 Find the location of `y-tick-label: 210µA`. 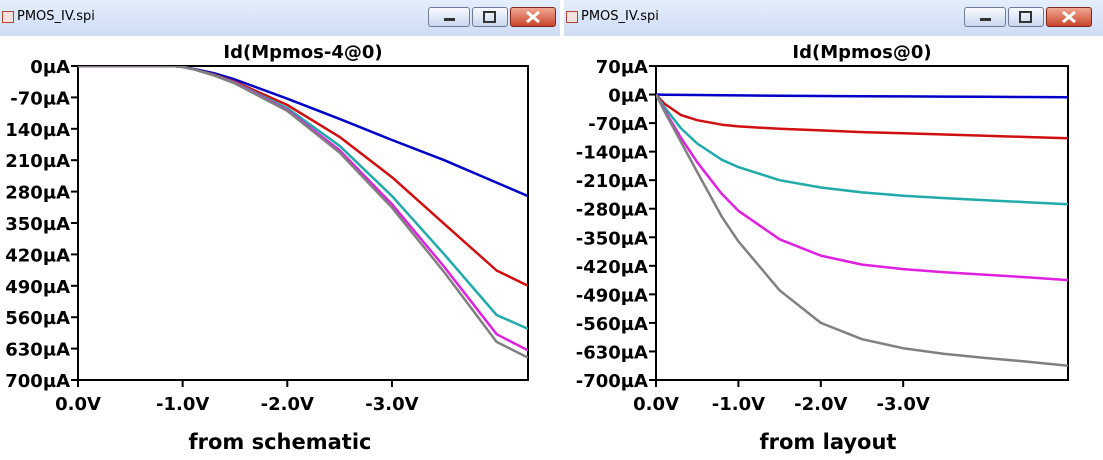

y-tick-label: 210µA is located at coordinates (37, 161).